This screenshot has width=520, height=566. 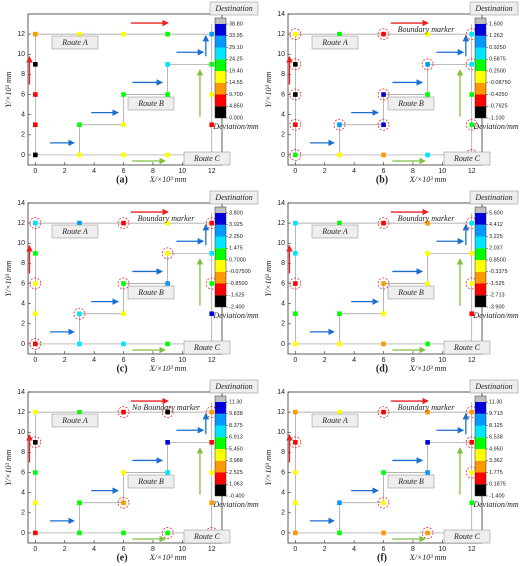 I want to click on route-label: Route C, so click(x=207, y=347).